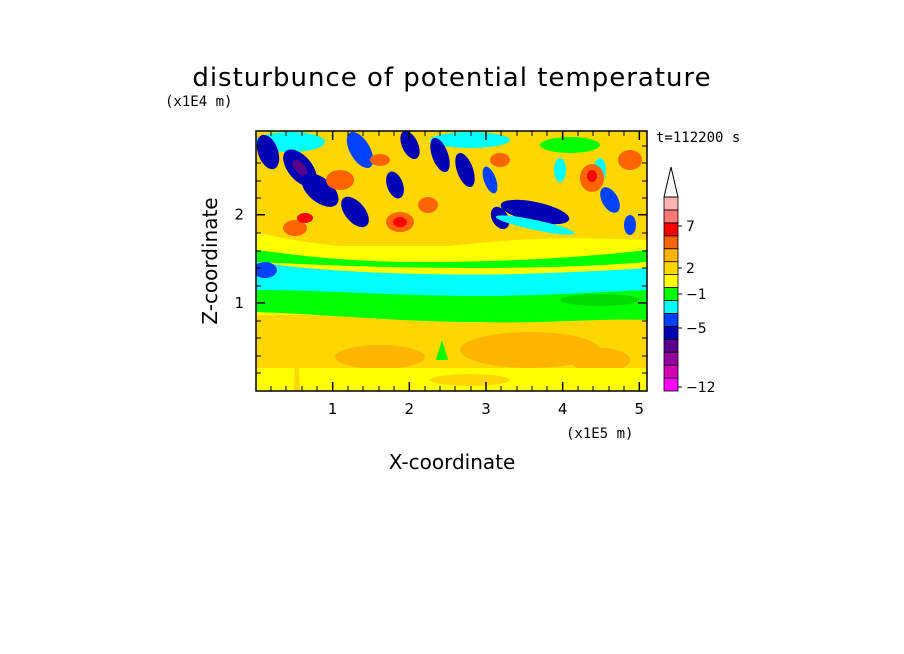 The height and width of the screenshot is (654, 904). I want to click on chart-title: disturbunce of potential temperature, so click(451, 78).